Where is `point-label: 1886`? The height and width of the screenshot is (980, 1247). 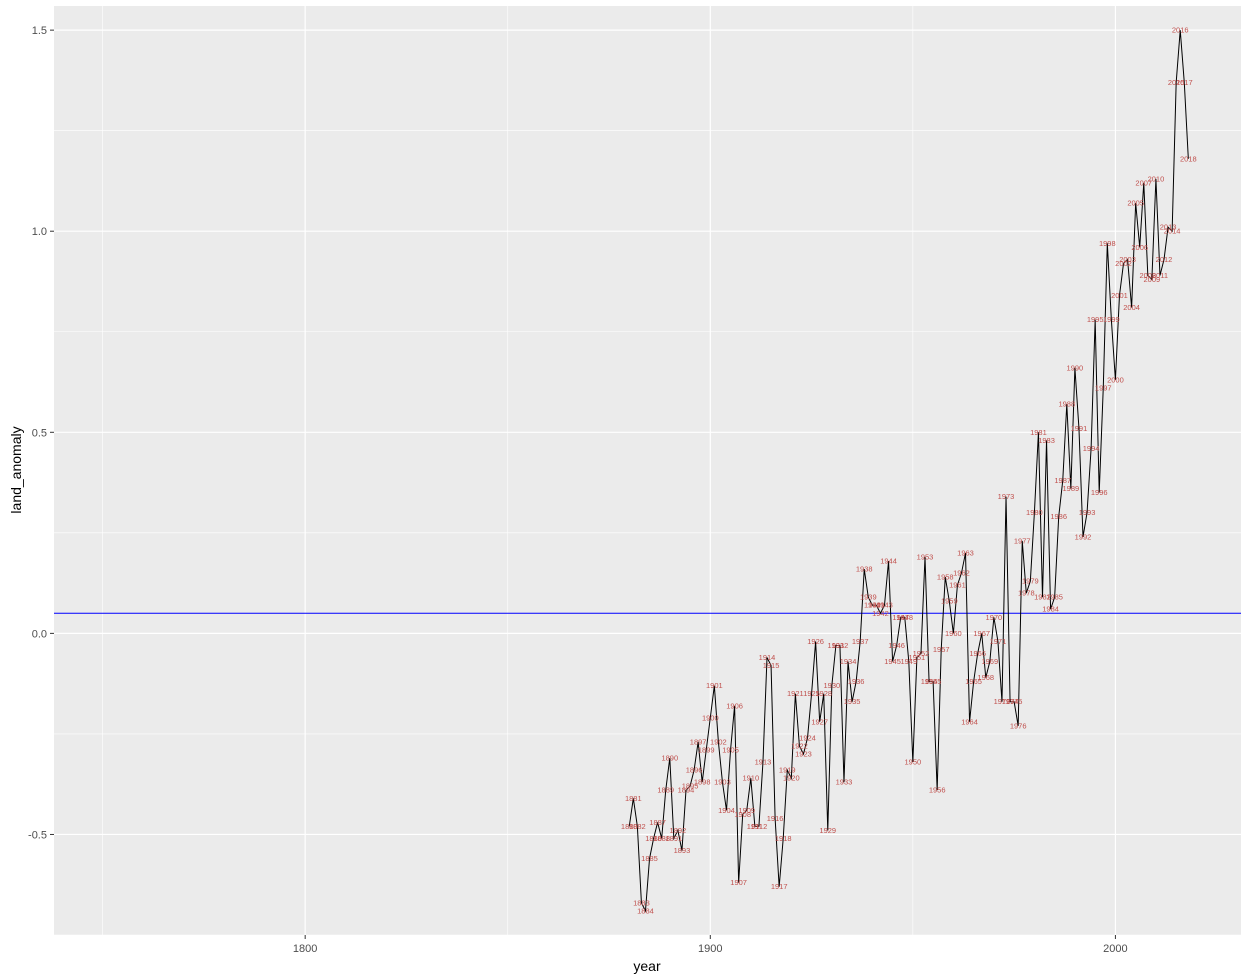
point-label: 1886 is located at coordinates (653, 838).